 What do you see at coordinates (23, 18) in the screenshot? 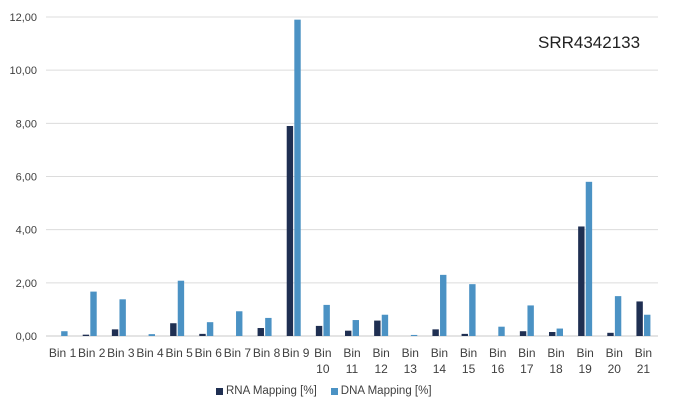
I see `y-tick-label: 12,00` at bounding box center [23, 18].